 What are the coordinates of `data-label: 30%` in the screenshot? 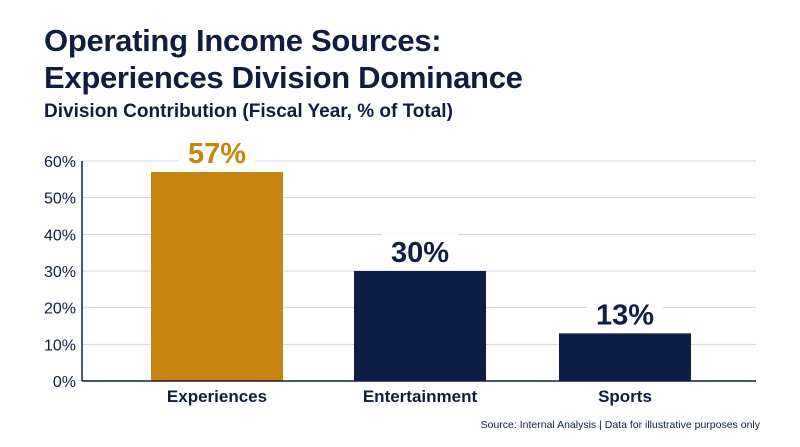 It's located at (420, 253).